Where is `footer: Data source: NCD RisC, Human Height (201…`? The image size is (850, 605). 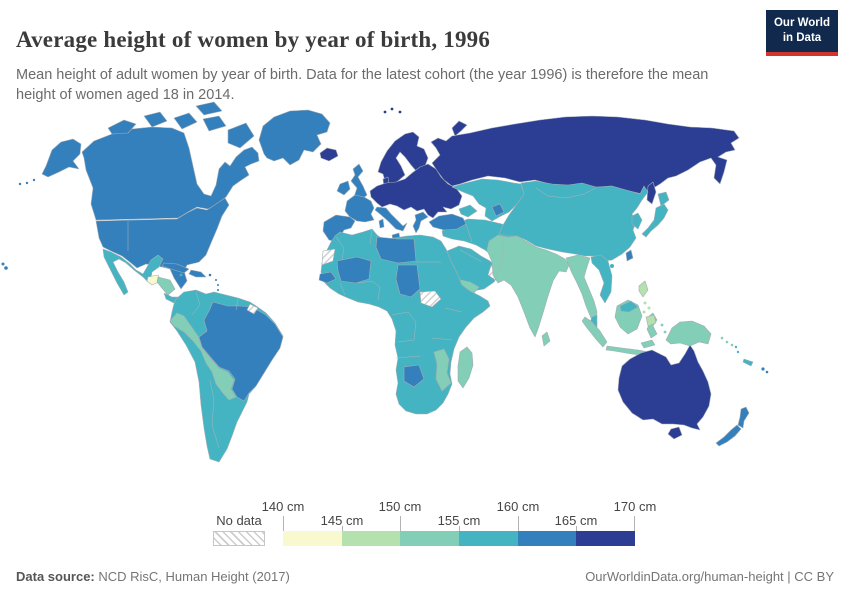 footer: Data source: NCD RisC, Human Height (201… is located at coordinates (425, 576).